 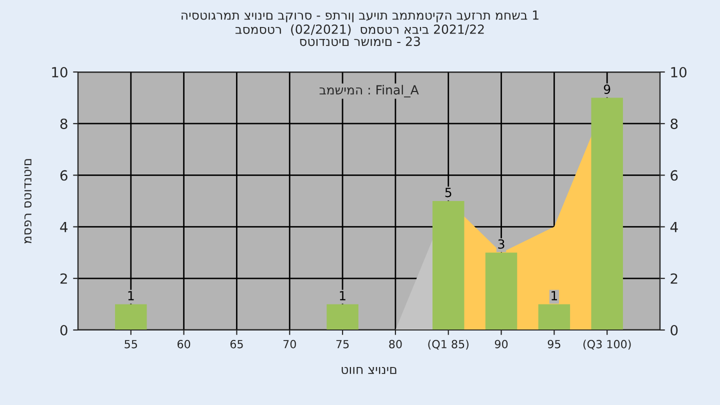 I want to click on y2-tick-label: 4, so click(x=674, y=227).